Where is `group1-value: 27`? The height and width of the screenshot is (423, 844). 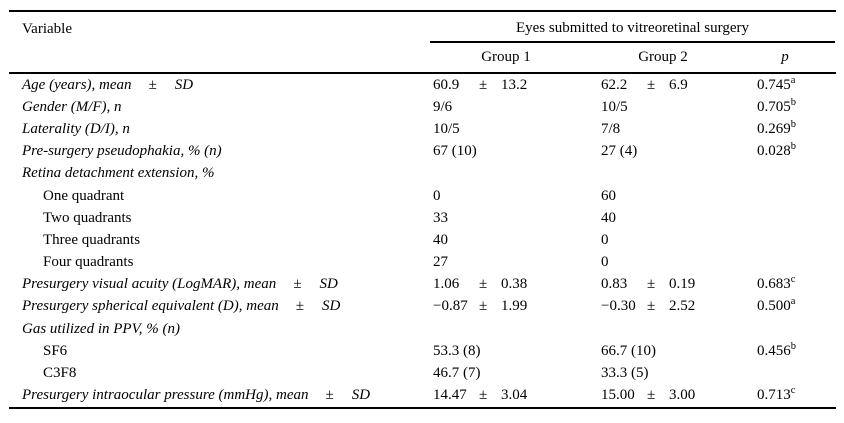
group1-value: 27 is located at coordinates (440, 262).